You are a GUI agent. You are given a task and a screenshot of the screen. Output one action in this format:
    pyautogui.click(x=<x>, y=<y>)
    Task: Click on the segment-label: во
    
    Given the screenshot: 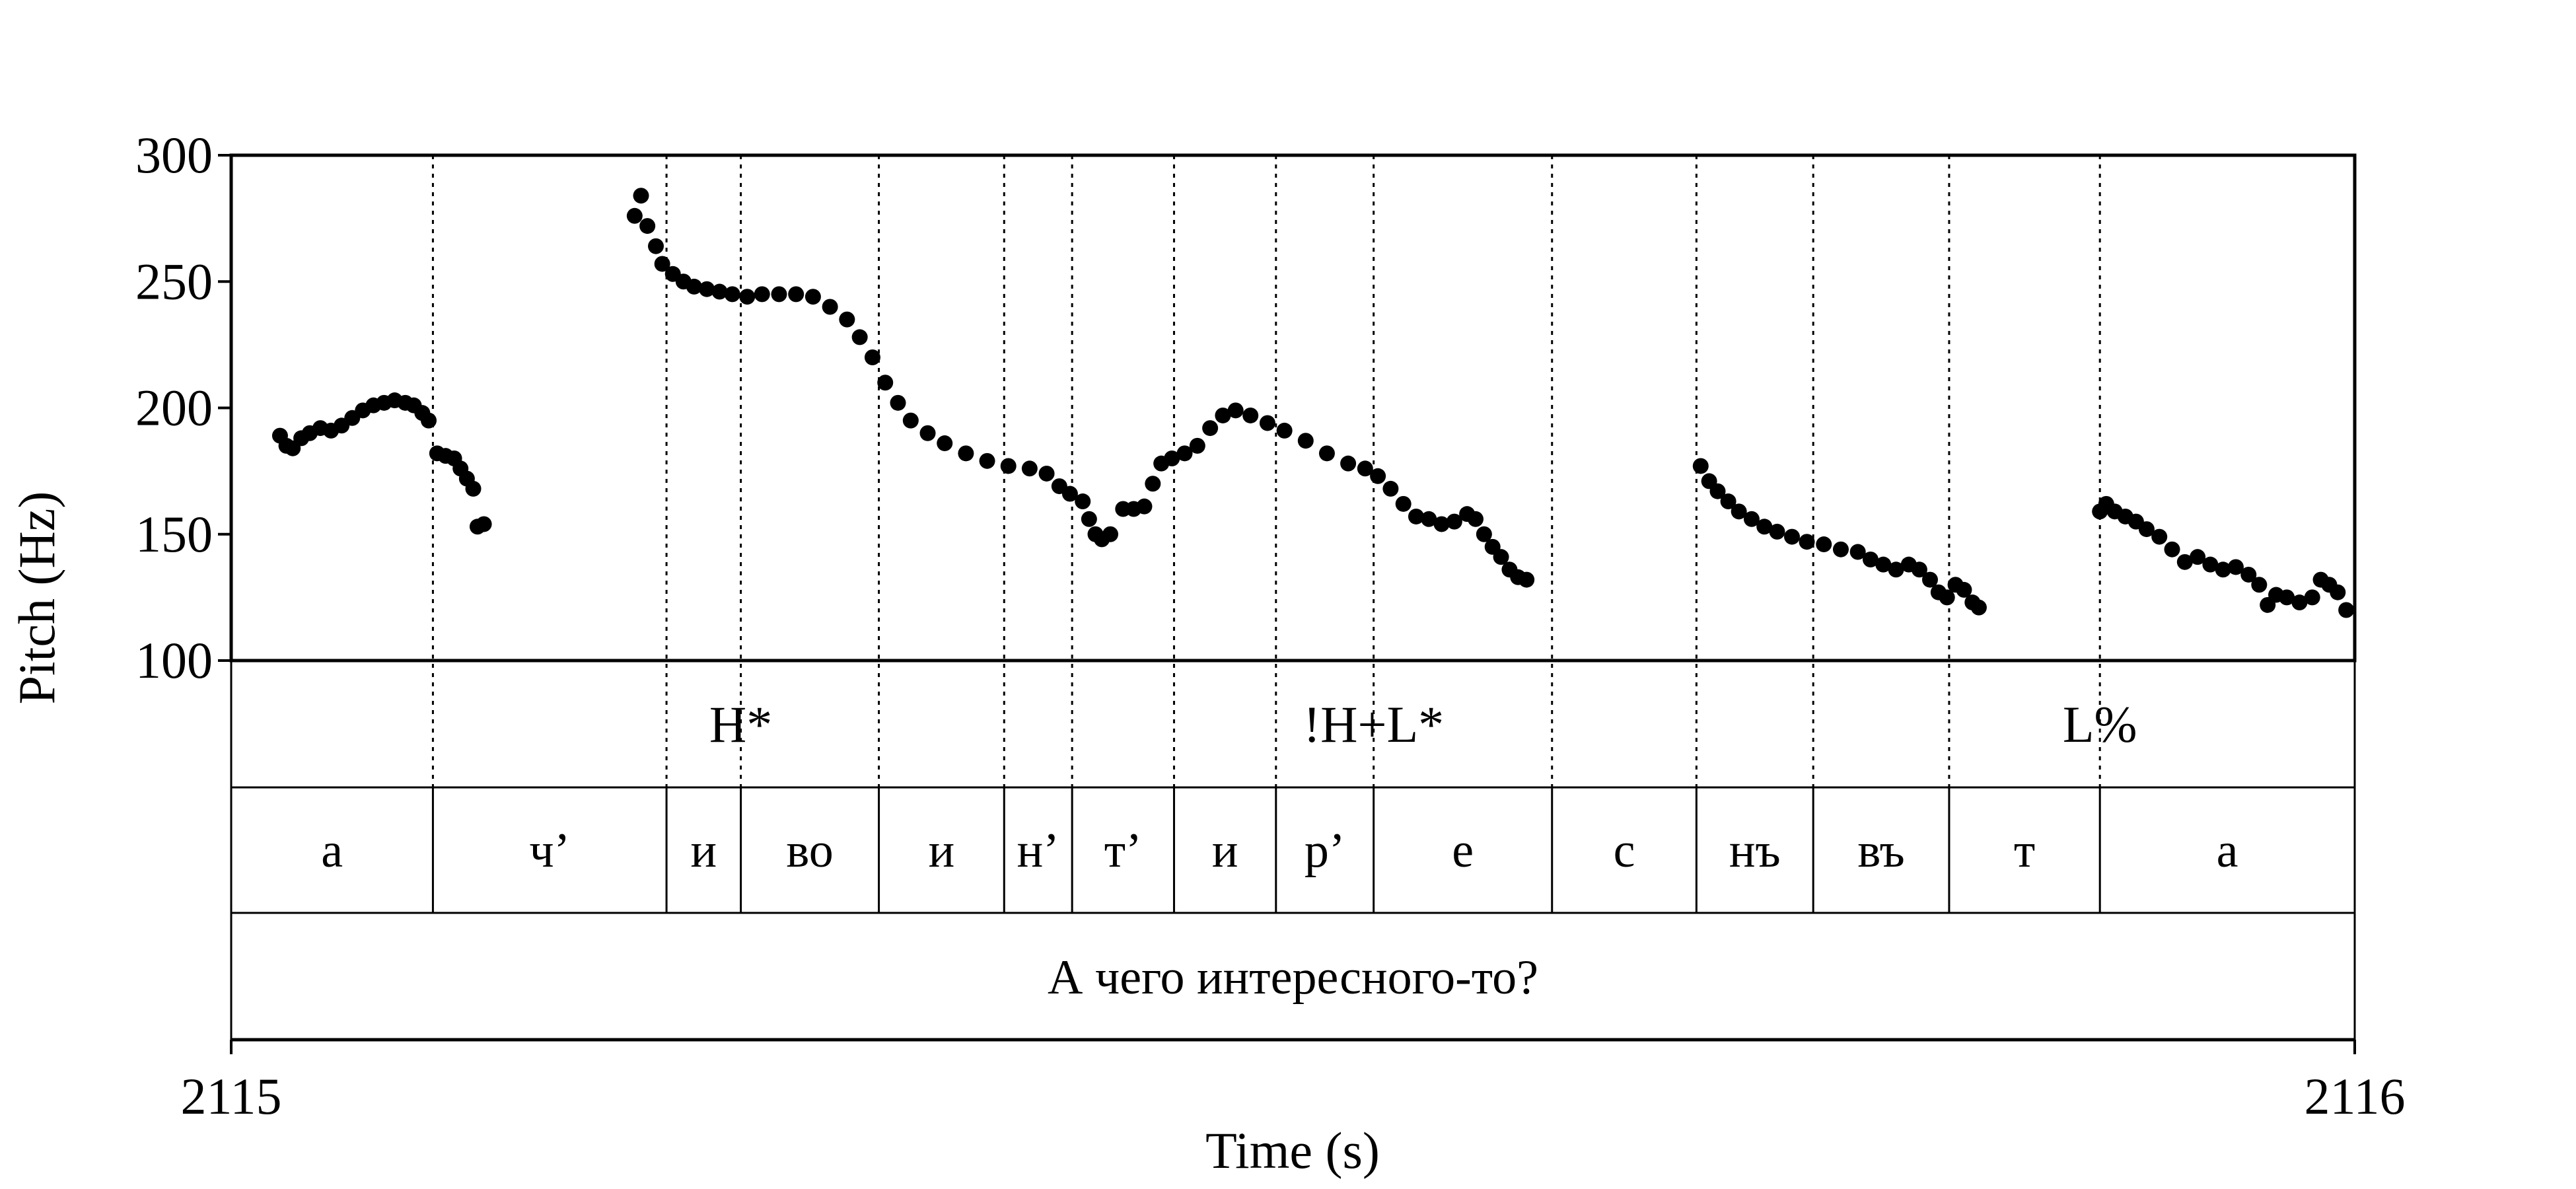 What is the action you would take?
    pyautogui.click(x=809, y=851)
    